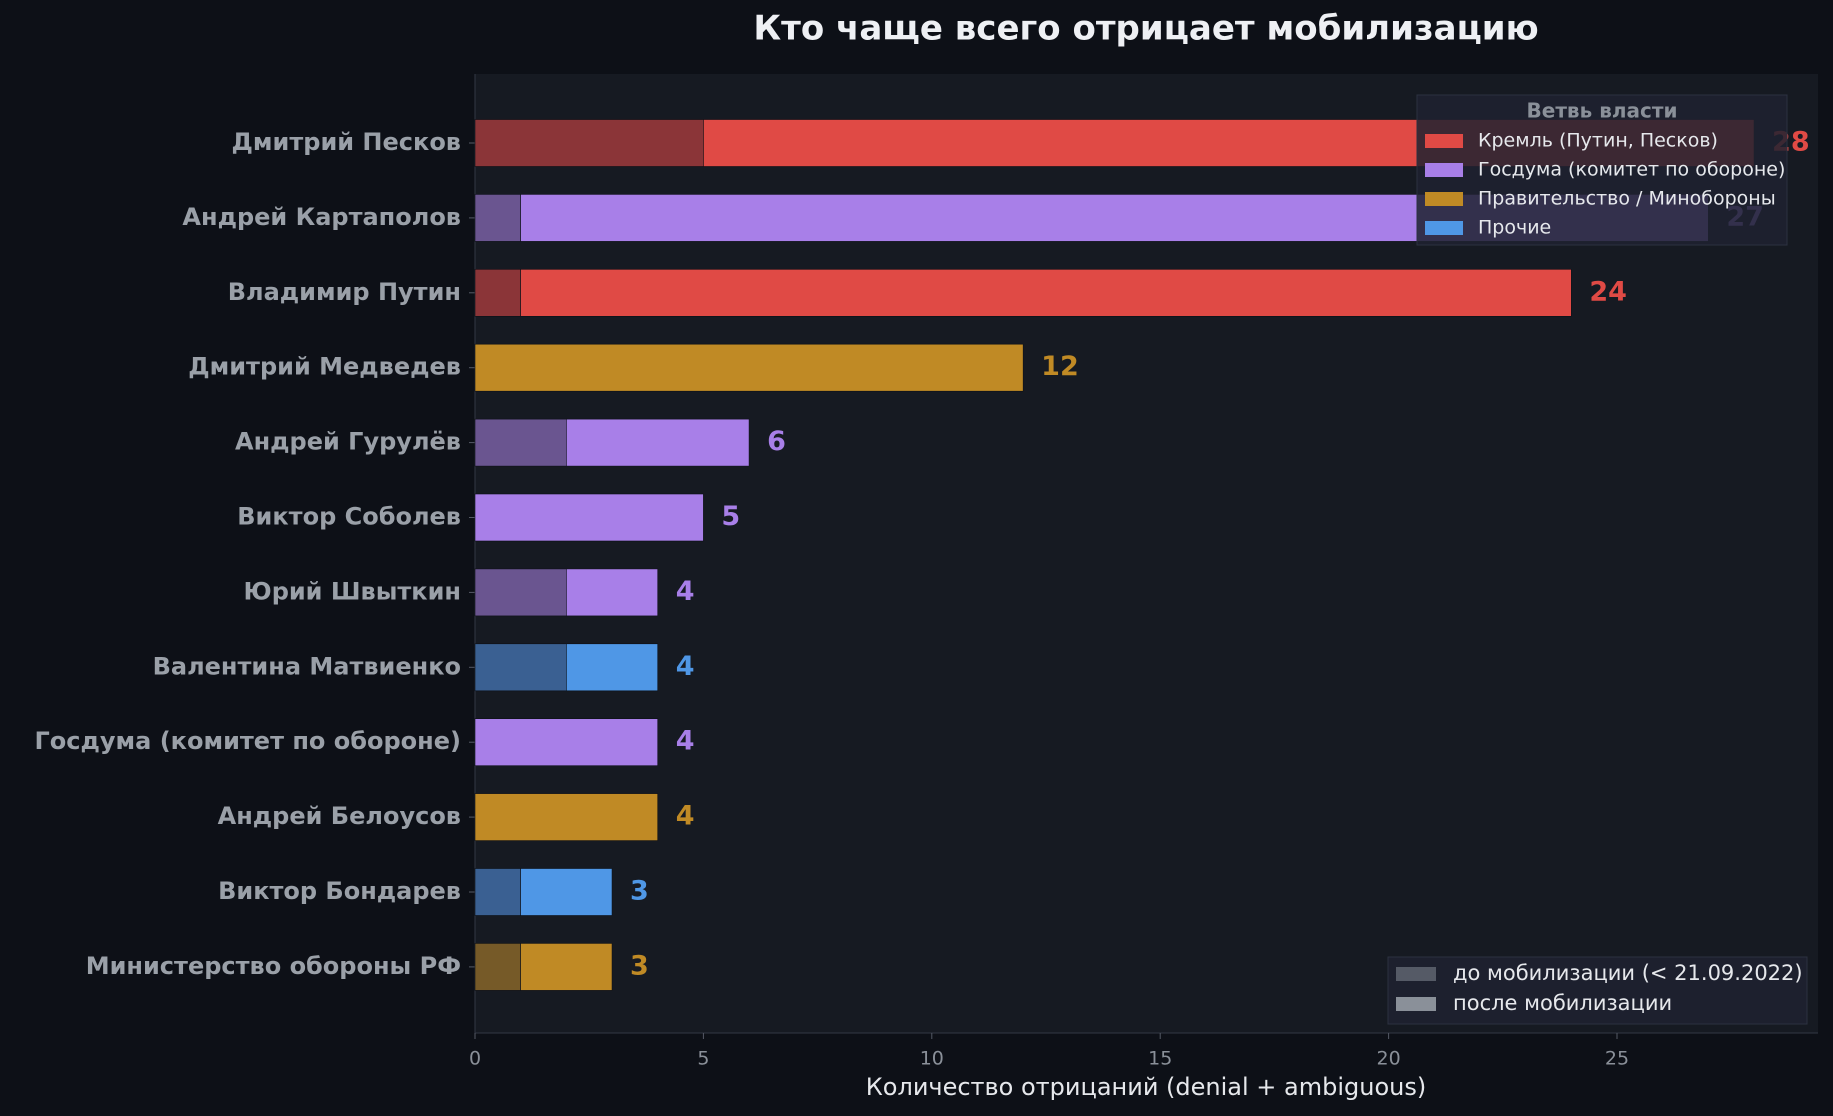 Image resolution: width=1833 pixels, height=1116 pixels. What do you see at coordinates (1602, 111) in the screenshot?
I see `legend-title: Ветвь власти` at bounding box center [1602, 111].